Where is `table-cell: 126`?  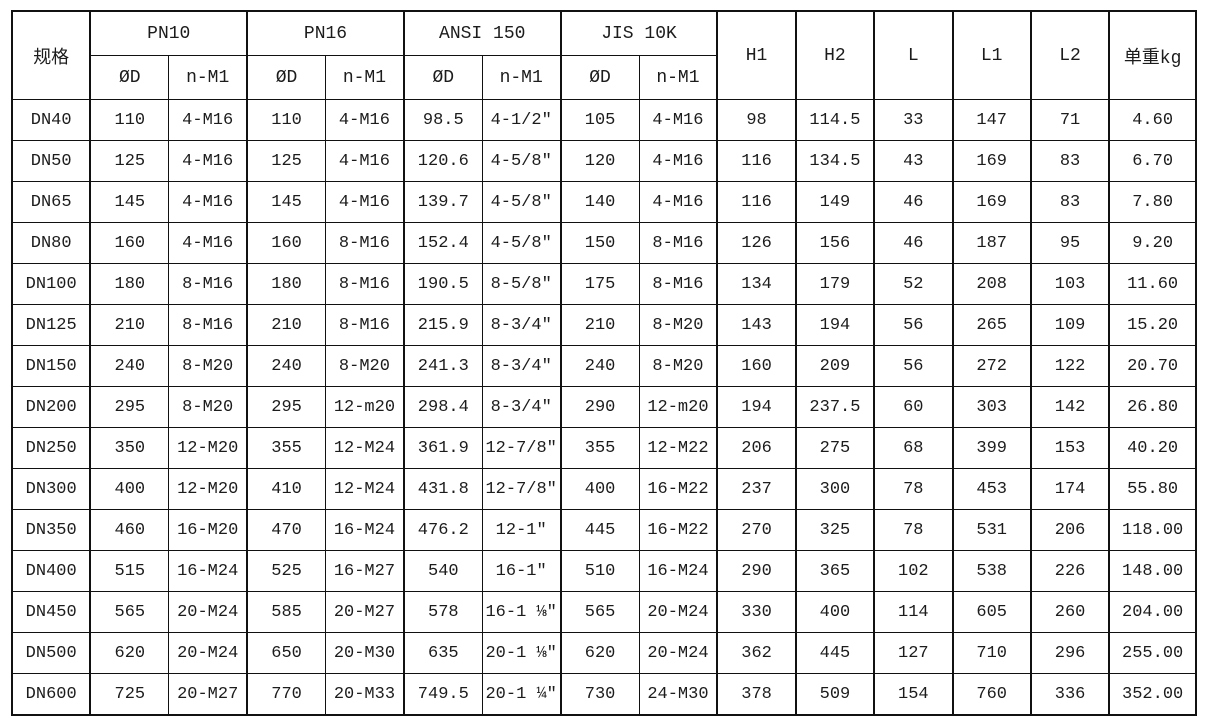 table-cell: 126 is located at coordinates (756, 243).